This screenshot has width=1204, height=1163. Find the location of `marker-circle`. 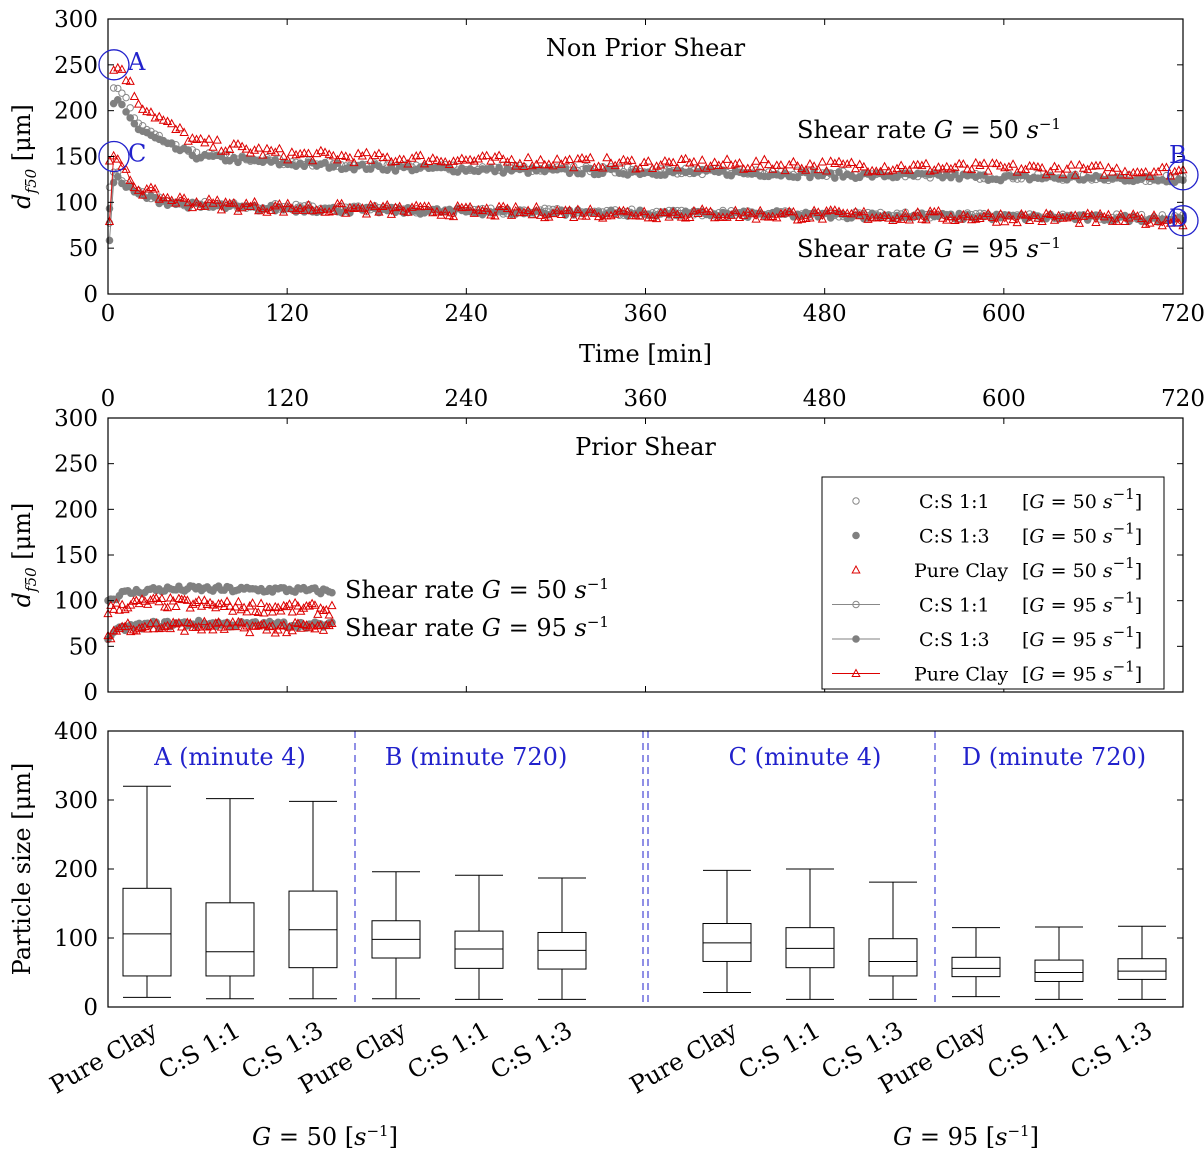

marker-circle is located at coordinates (114, 156).